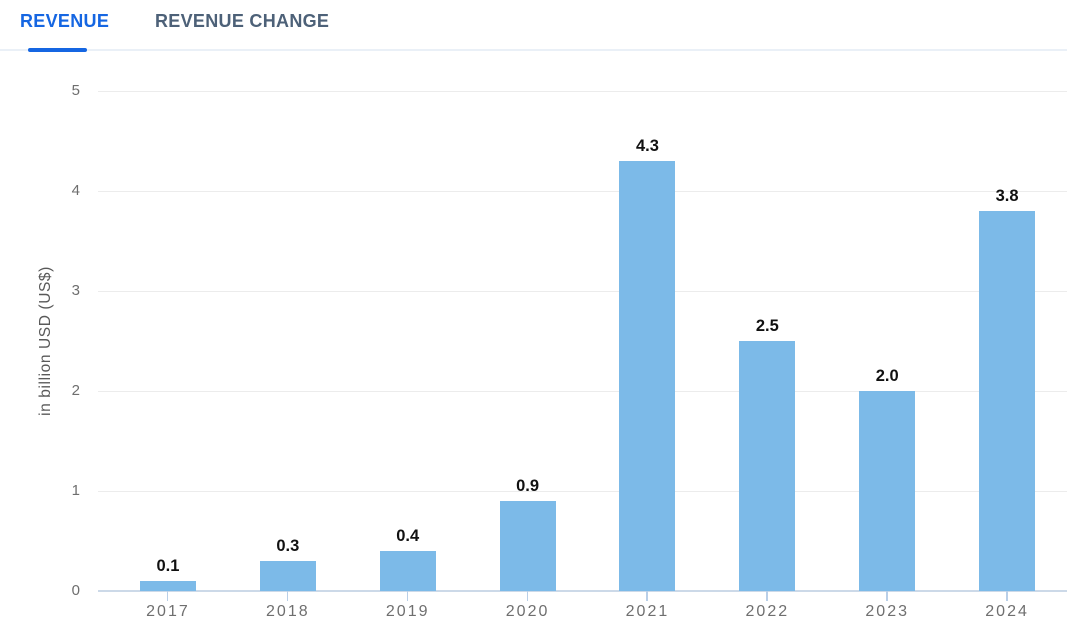 Image resolution: width=1067 pixels, height=635 pixels. Describe the element at coordinates (407, 571) in the screenshot. I see `bar-2019` at that location.